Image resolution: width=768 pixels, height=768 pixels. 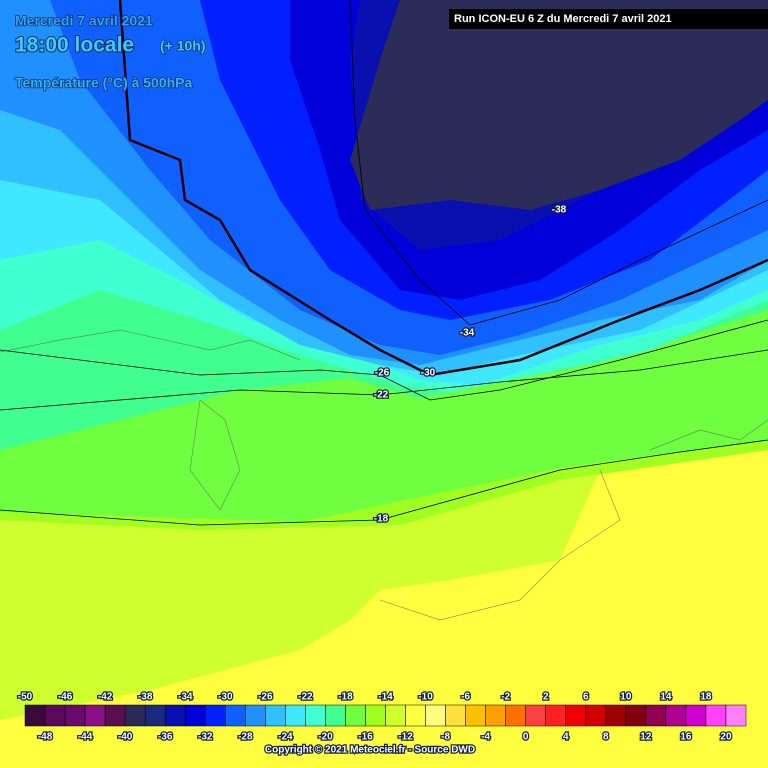 I want to click on colorbar-label: 8, so click(x=606, y=737).